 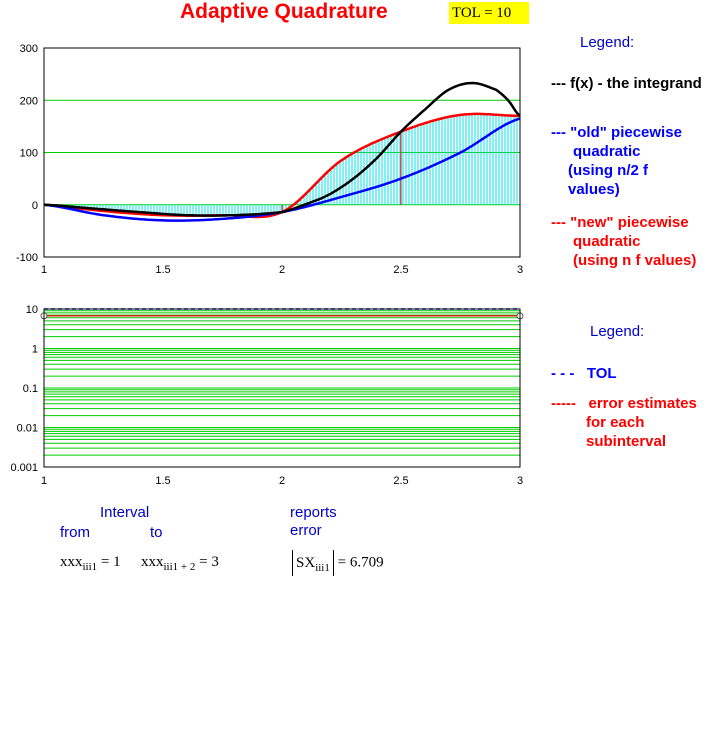 What do you see at coordinates (489, 13) in the screenshot?
I see `tol-value-box: TOL = 10` at bounding box center [489, 13].